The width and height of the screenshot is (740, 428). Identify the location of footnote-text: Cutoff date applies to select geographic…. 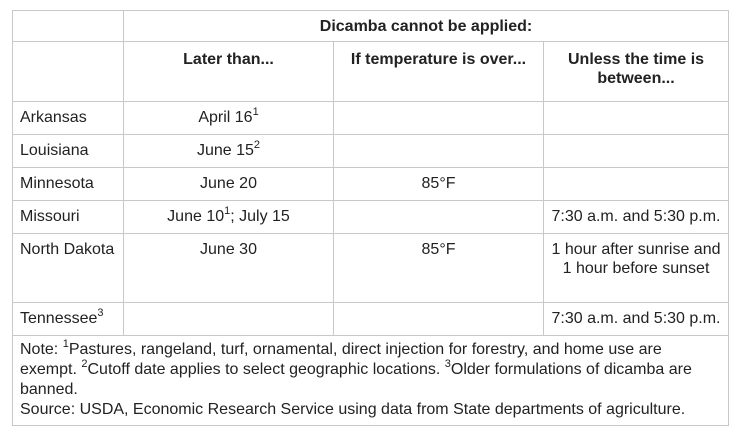
(266, 369).